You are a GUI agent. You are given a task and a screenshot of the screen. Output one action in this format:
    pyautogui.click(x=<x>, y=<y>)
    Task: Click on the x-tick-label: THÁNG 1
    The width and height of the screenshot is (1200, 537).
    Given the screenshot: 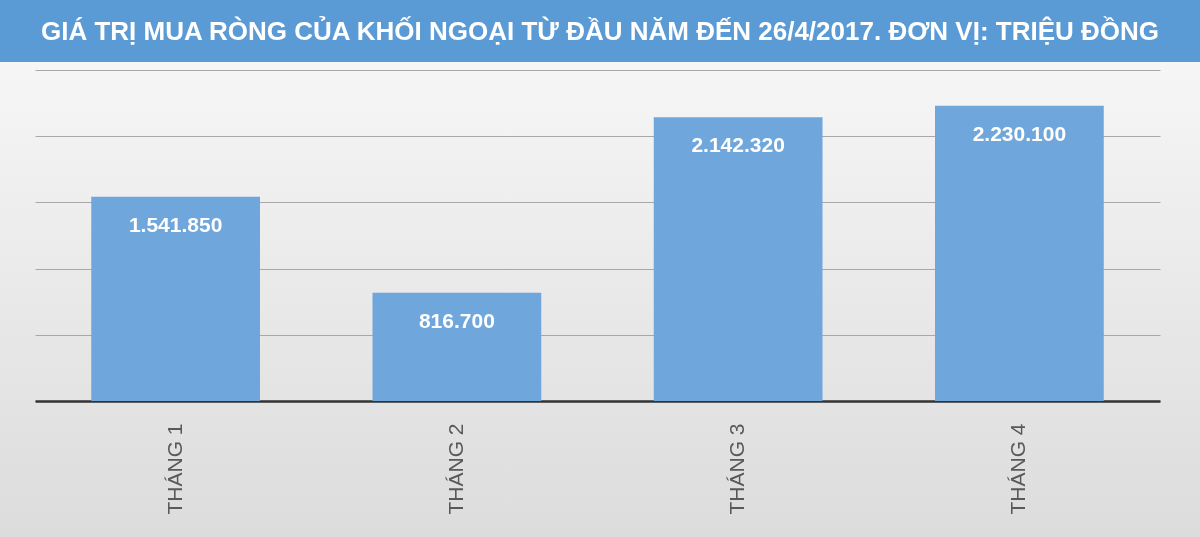 What is the action you would take?
    pyautogui.click(x=174, y=469)
    